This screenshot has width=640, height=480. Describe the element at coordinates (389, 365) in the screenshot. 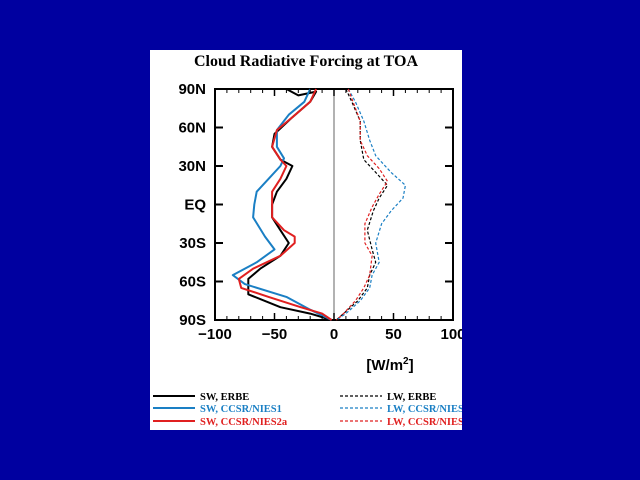

I see `x-axis-unit-label: [W/m2]` at that location.